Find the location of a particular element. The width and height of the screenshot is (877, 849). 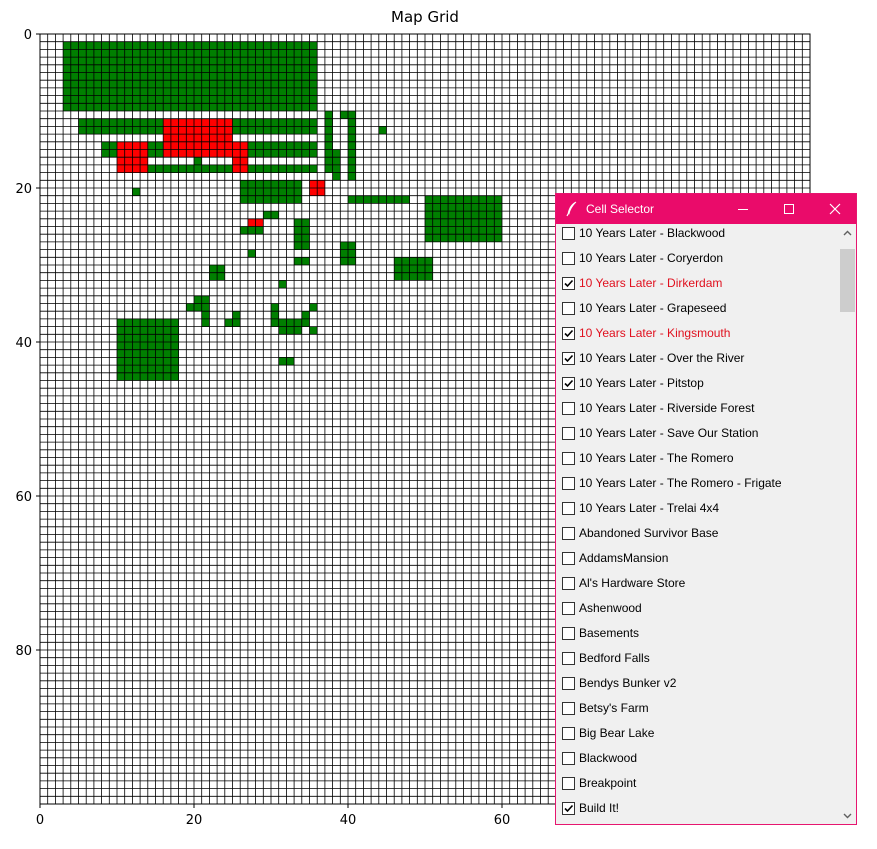

cell-label: Build It! is located at coordinates (599, 808).